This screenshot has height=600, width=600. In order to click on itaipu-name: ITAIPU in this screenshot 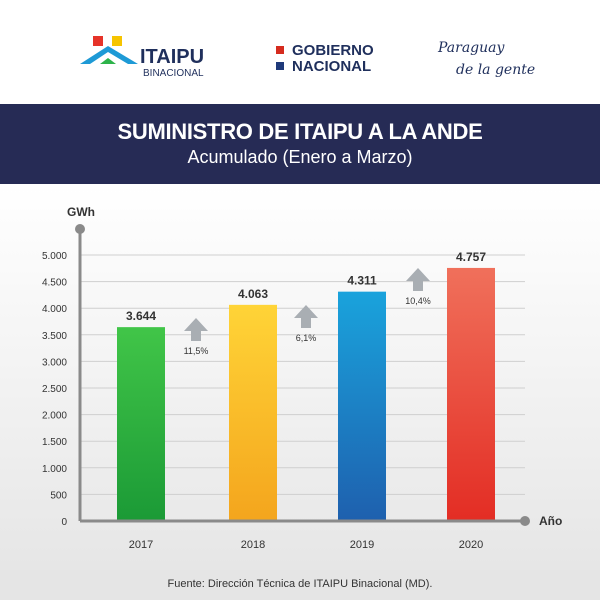, I will do `click(172, 57)`.